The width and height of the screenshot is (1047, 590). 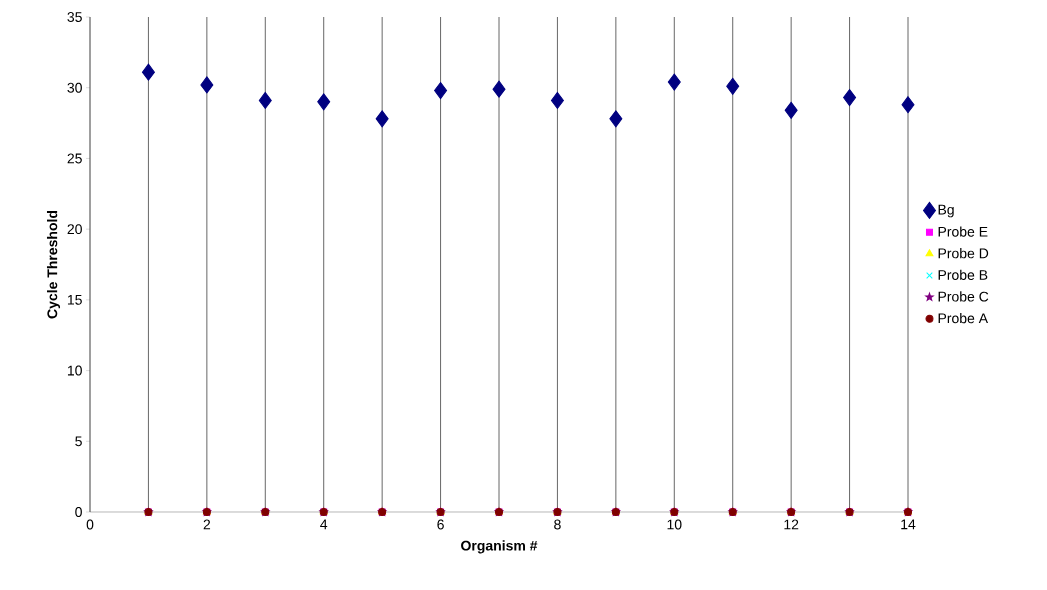 I want to click on x-tick-label: 6, so click(x=440, y=524).